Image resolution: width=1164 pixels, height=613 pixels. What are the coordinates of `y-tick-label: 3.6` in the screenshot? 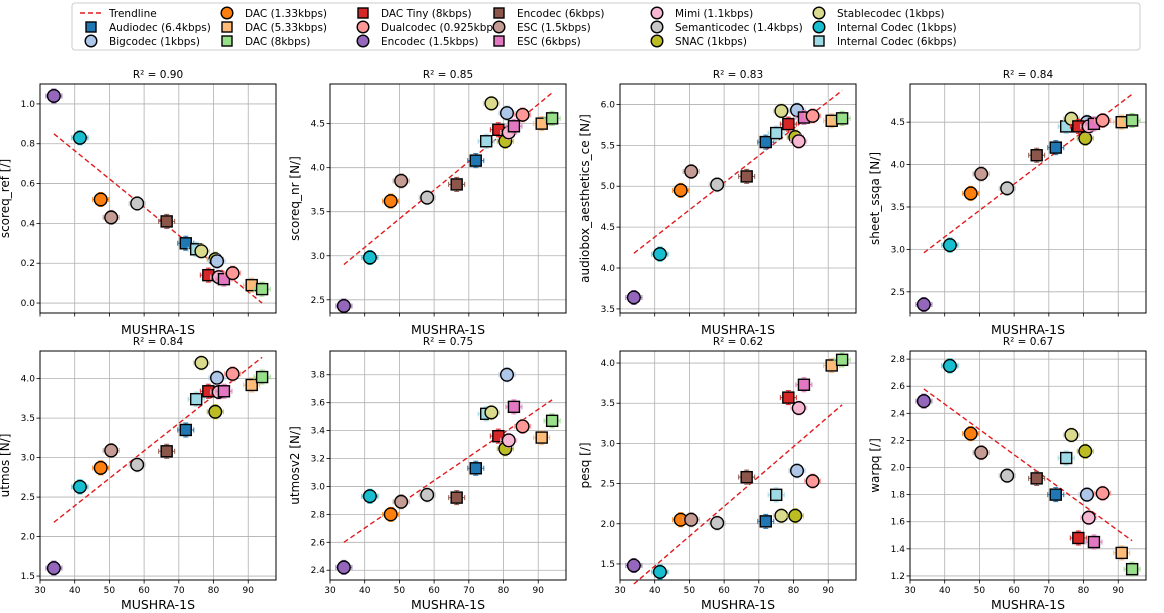 It's located at (318, 404).